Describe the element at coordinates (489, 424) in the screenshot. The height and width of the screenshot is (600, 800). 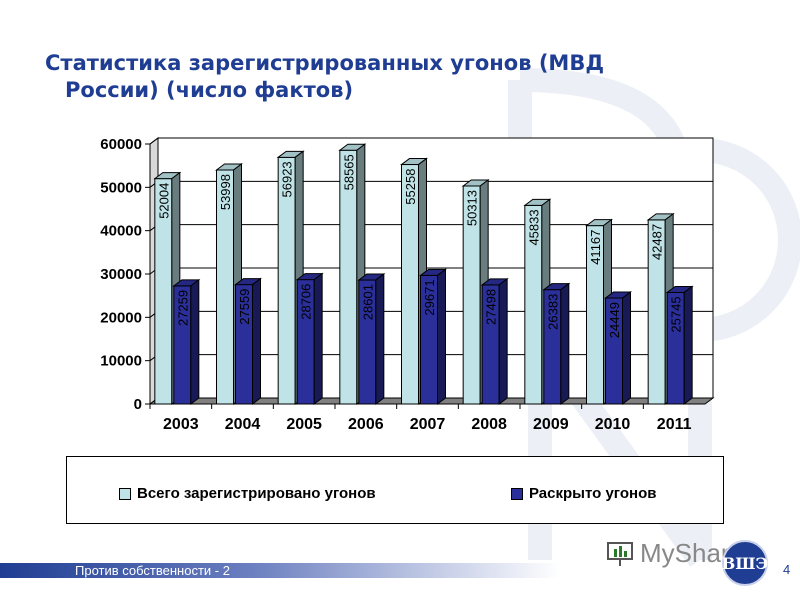
I see `x-tick-label: 2008` at that location.